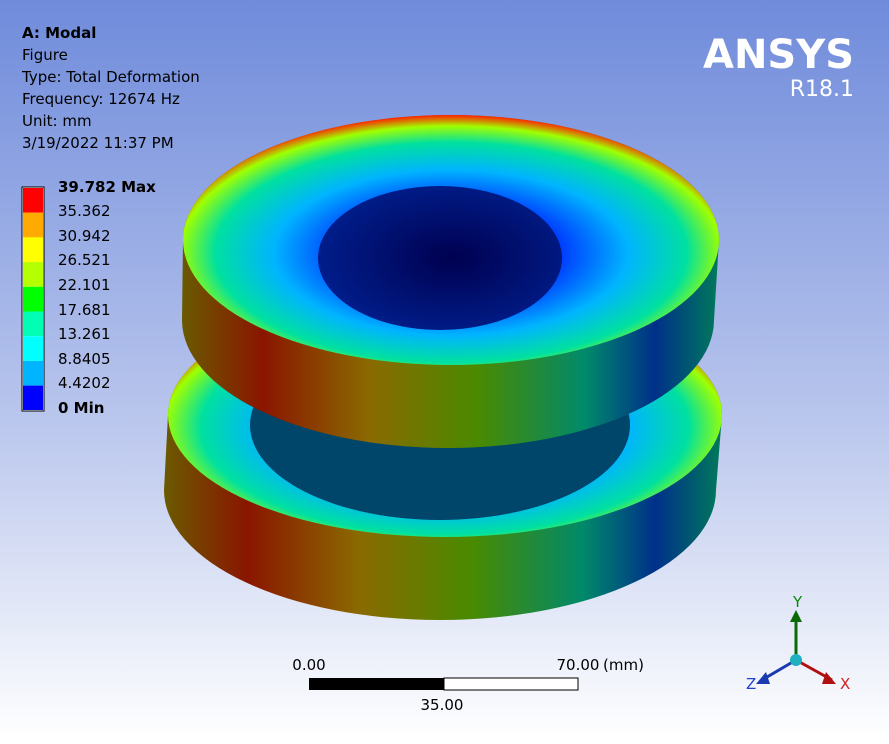 The width and height of the screenshot is (889, 744). What do you see at coordinates (107, 187) in the screenshot?
I see `legend-label: 39.782 Max` at bounding box center [107, 187].